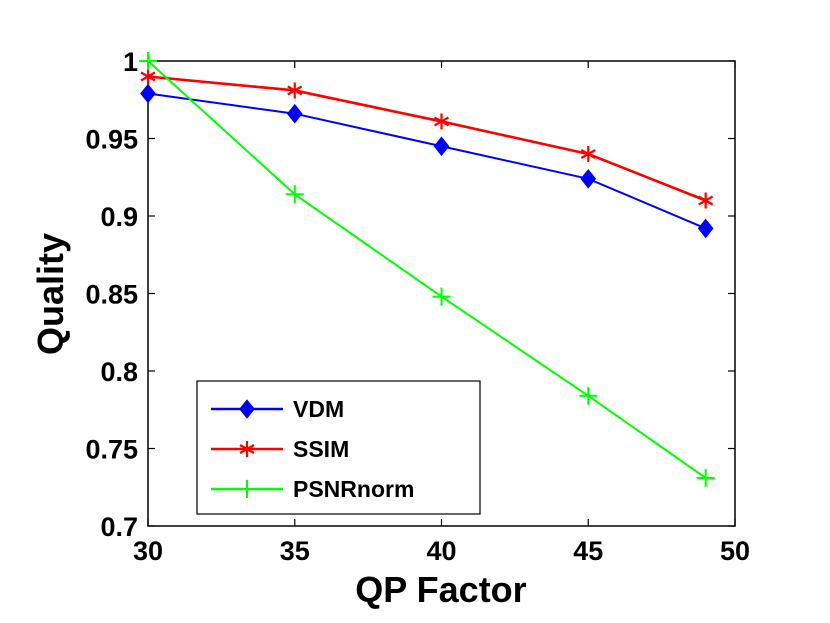 Image resolution: width=830 pixels, height=623 pixels. Describe the element at coordinates (277, 409) in the screenshot. I see `legend-item-vdm: VDM` at that location.